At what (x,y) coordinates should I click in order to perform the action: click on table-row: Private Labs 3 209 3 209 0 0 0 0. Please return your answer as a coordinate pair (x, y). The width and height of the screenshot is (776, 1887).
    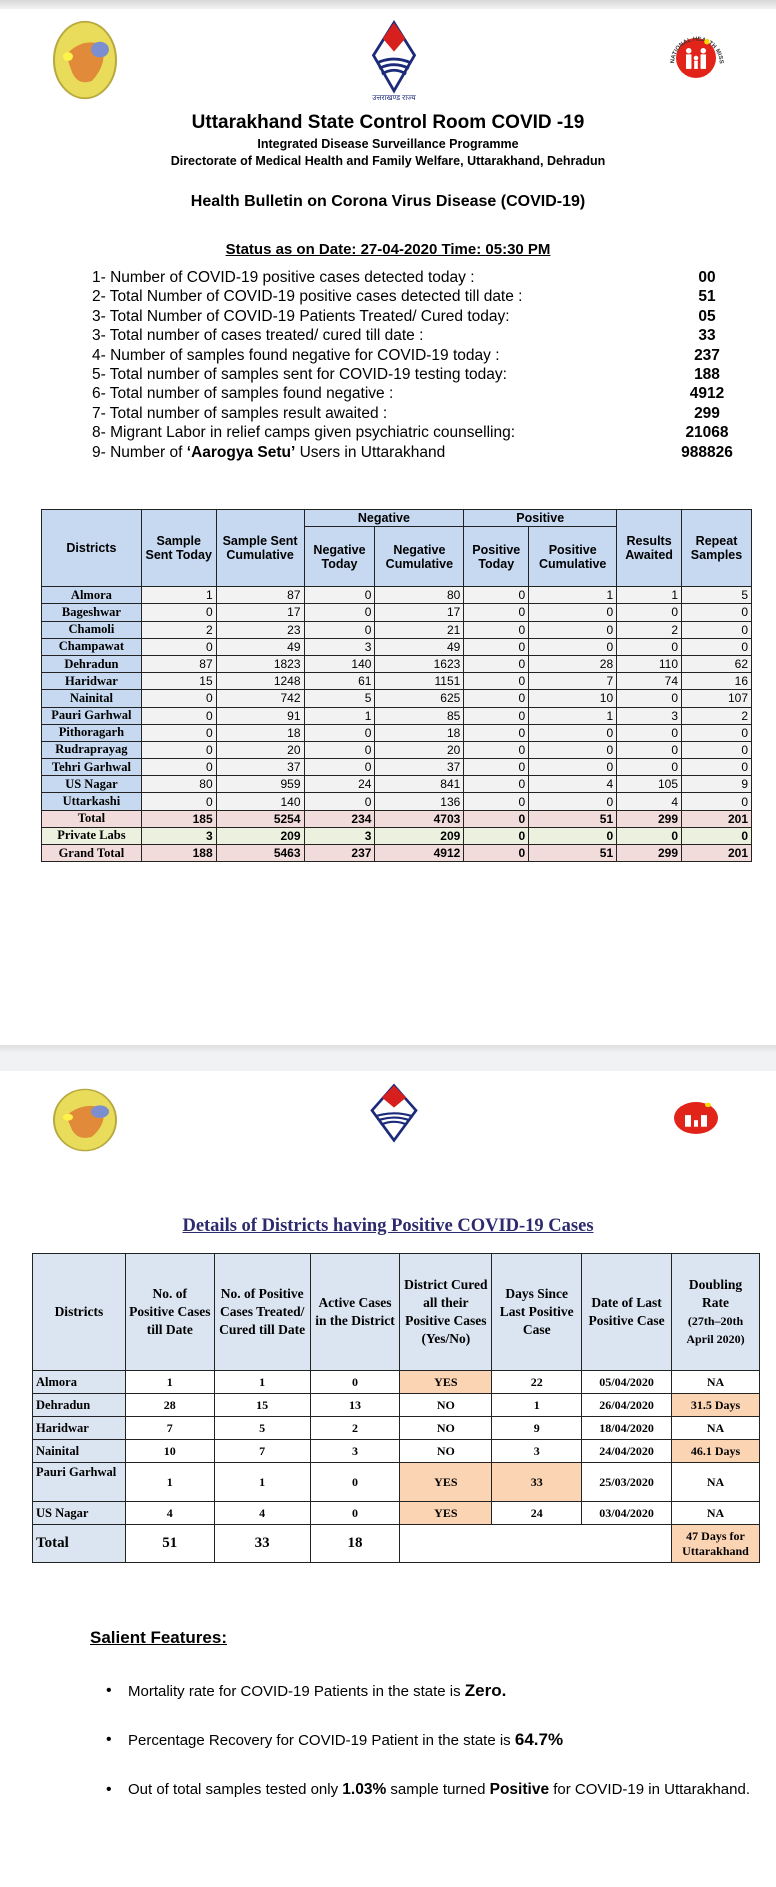
    Looking at the image, I should click on (396, 836).